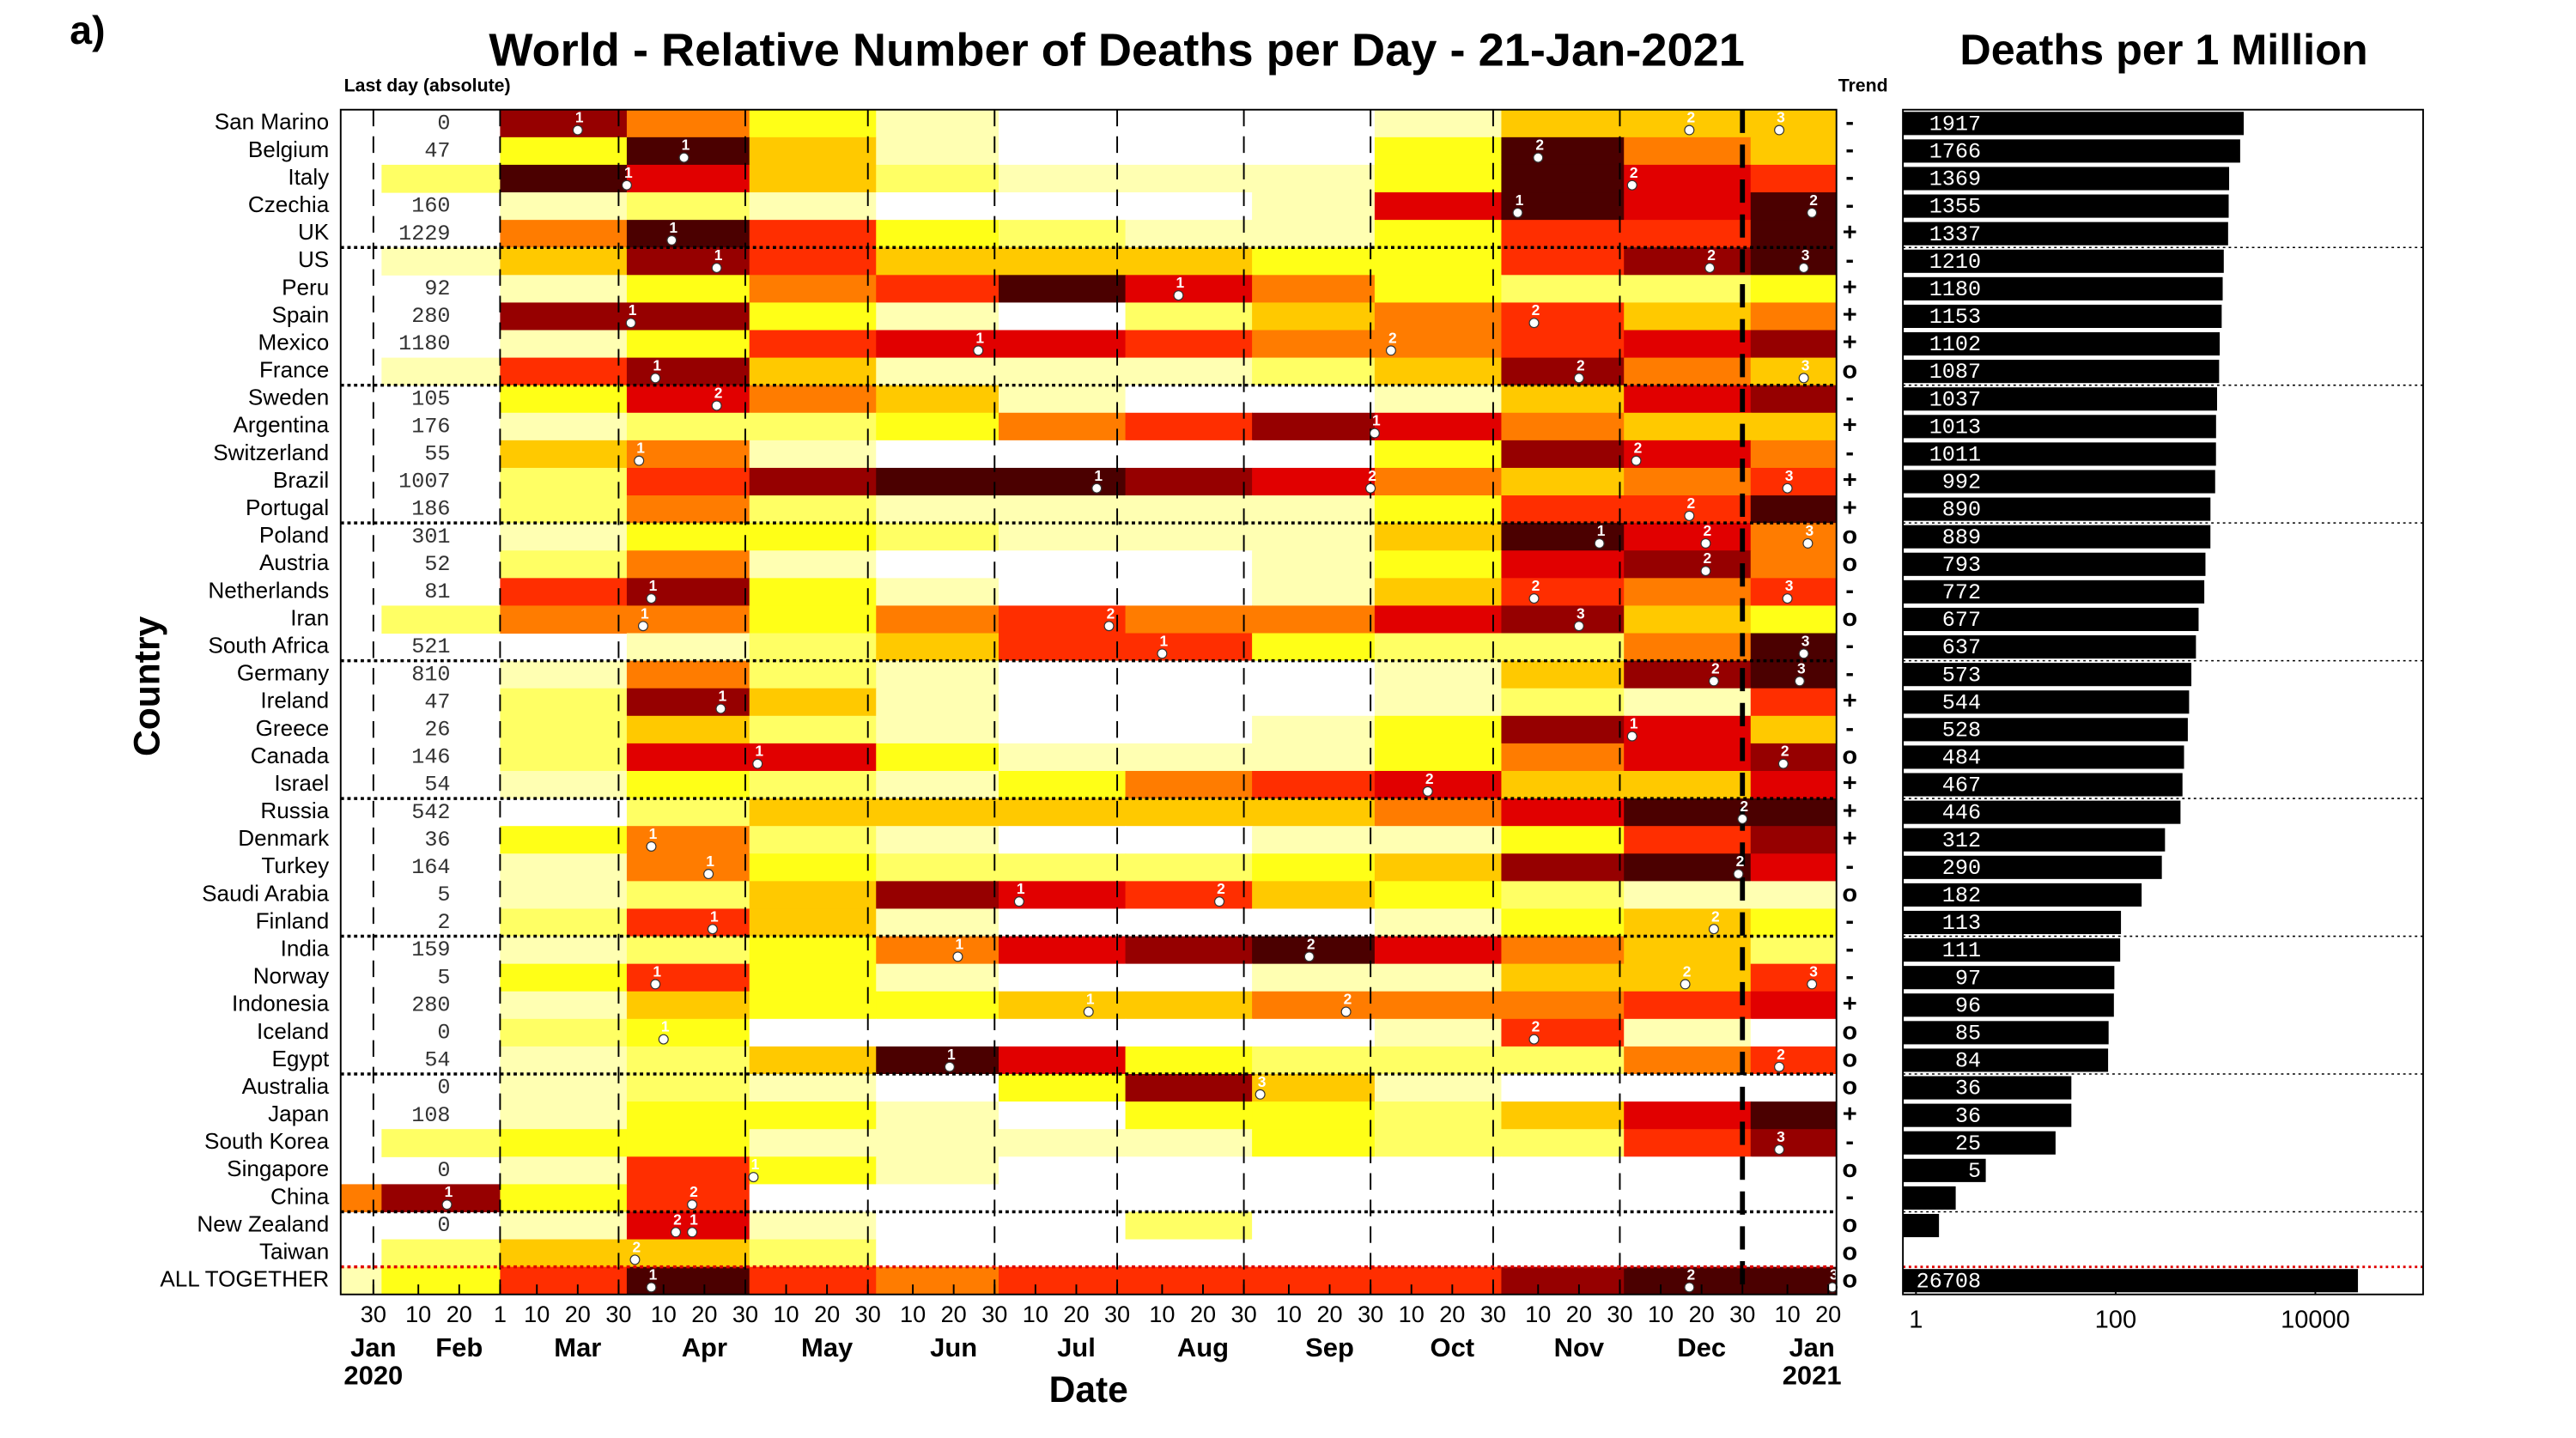 The width and height of the screenshot is (2576, 1438). What do you see at coordinates (1961, 730) in the screenshot?
I see `bar-value-label: 528` at bounding box center [1961, 730].